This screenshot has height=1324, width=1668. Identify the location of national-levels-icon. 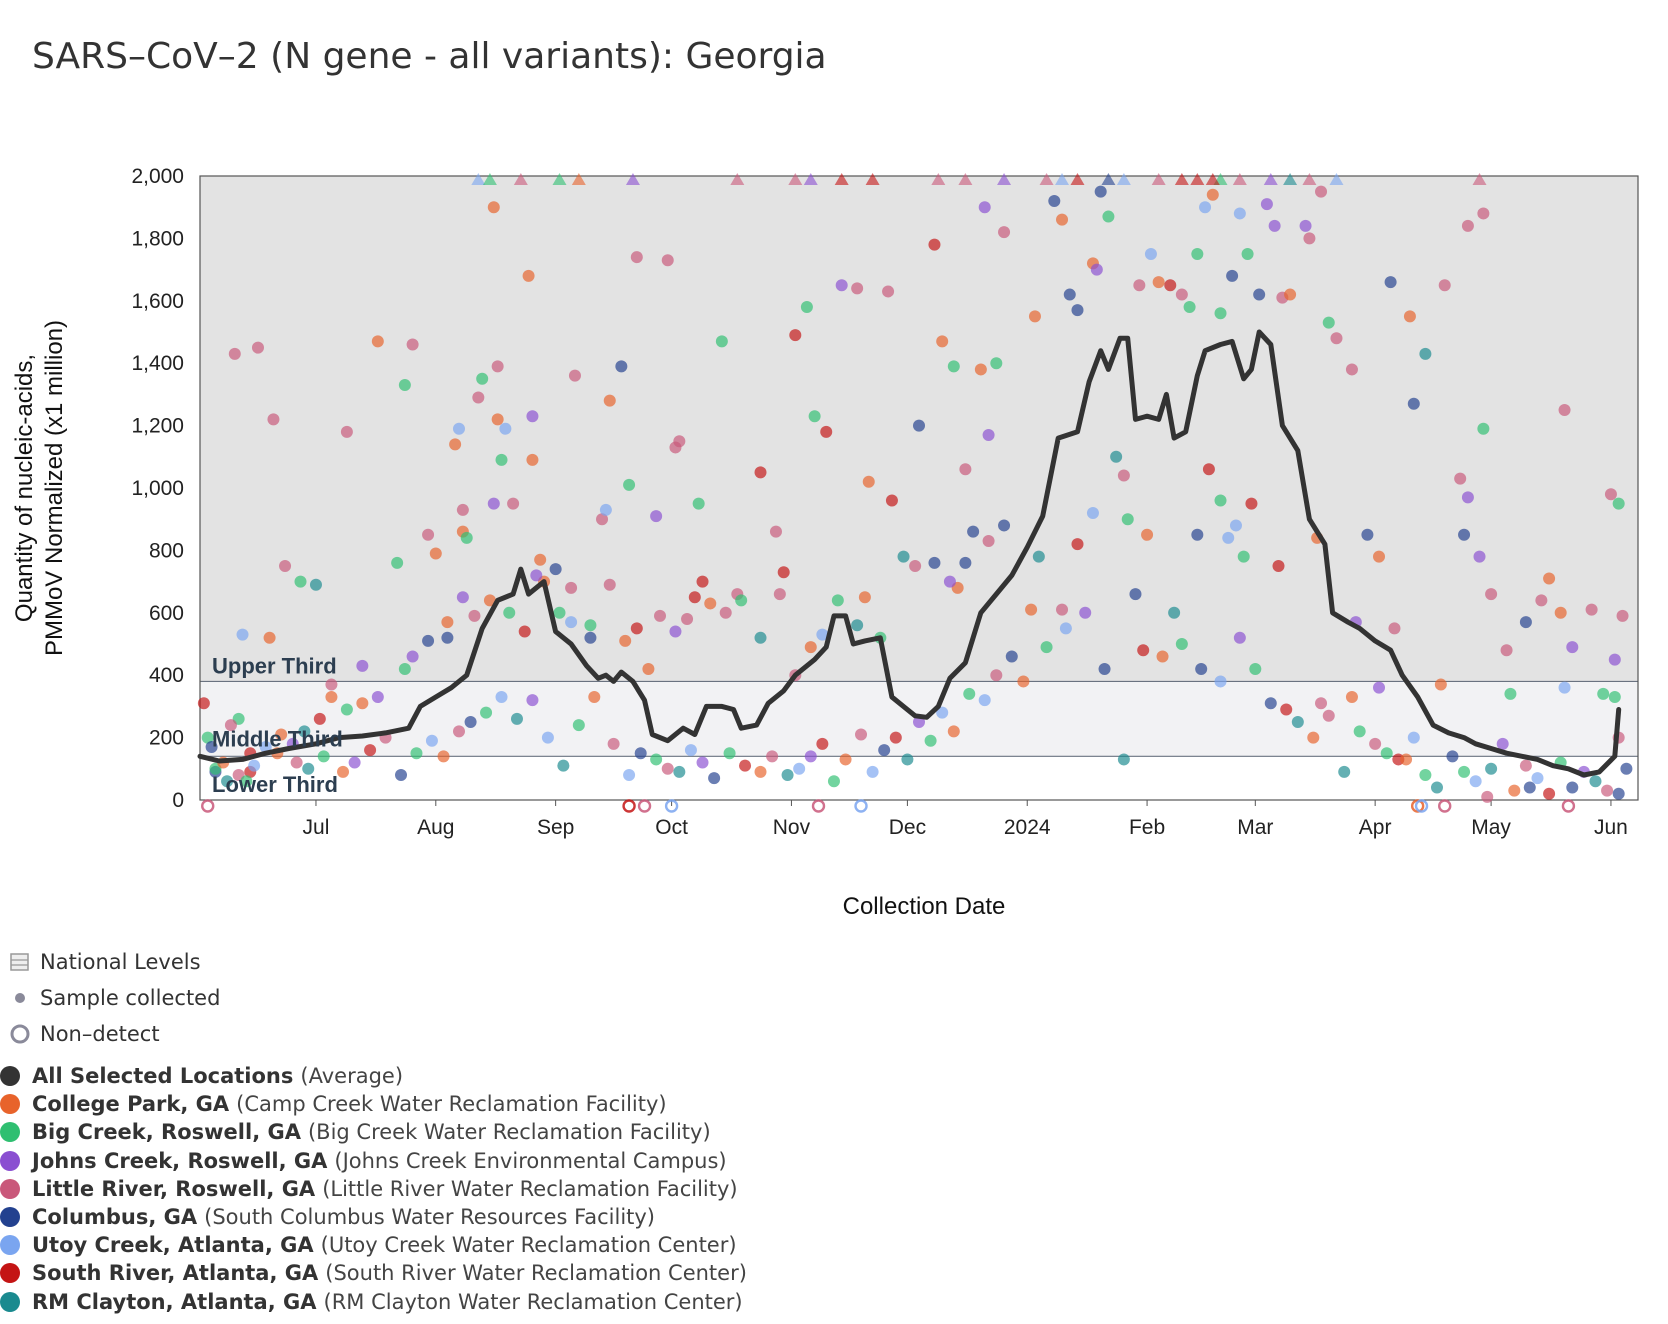
(20, 962).